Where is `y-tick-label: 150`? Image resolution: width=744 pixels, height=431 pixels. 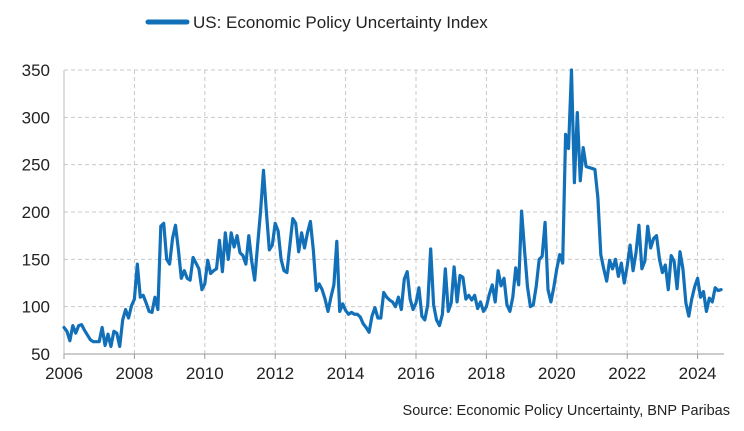
y-tick-label: 150 is located at coordinates (36, 259).